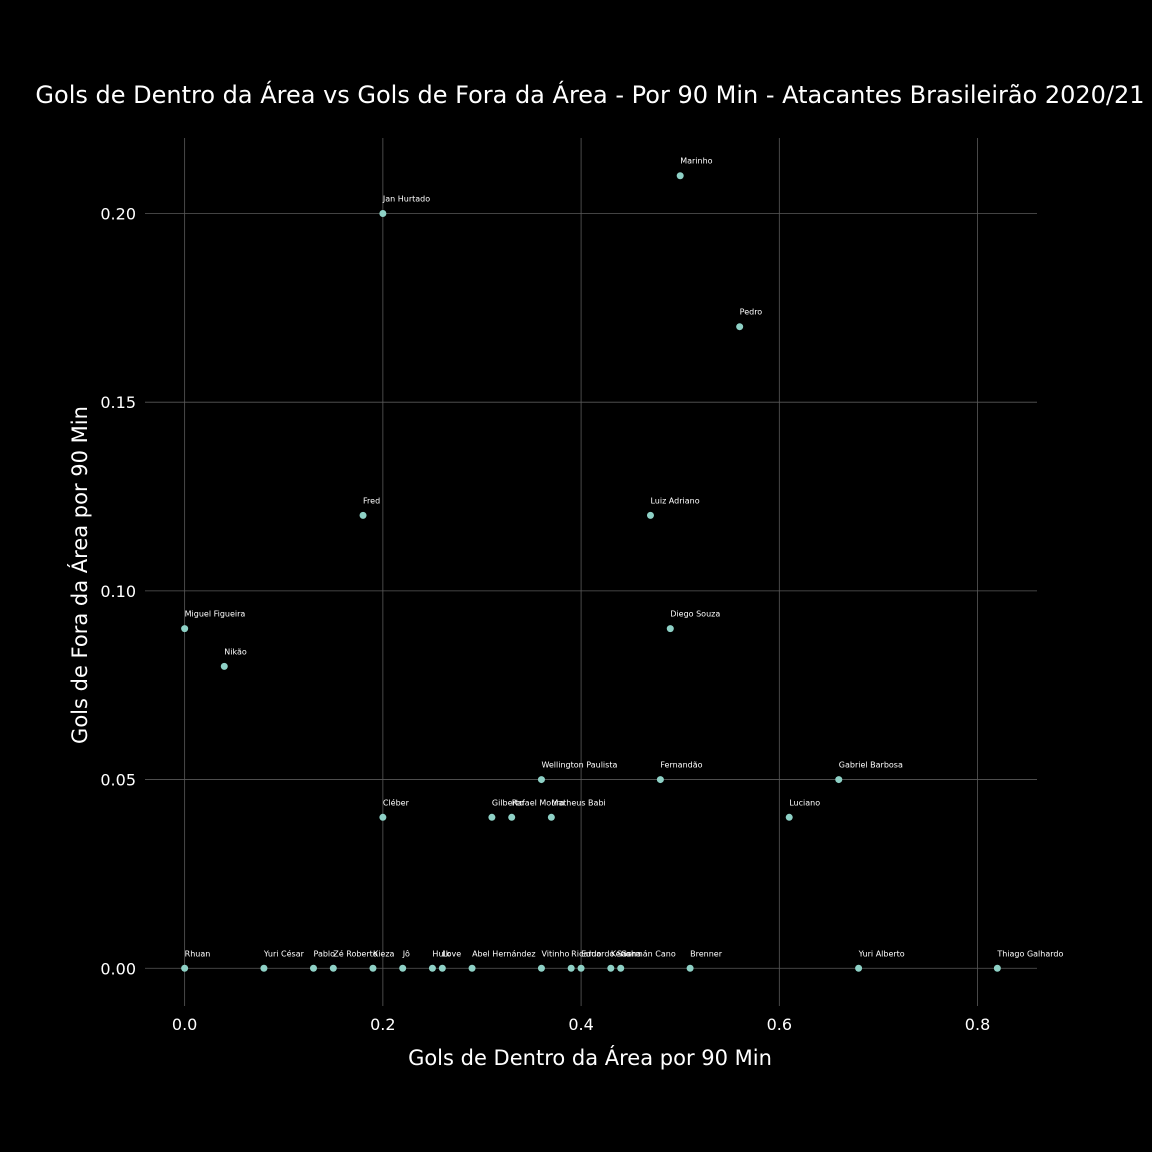 The image size is (1152, 1152). Describe the element at coordinates (355, 953) in the screenshot. I see `point-label: Zé Roberto` at that location.